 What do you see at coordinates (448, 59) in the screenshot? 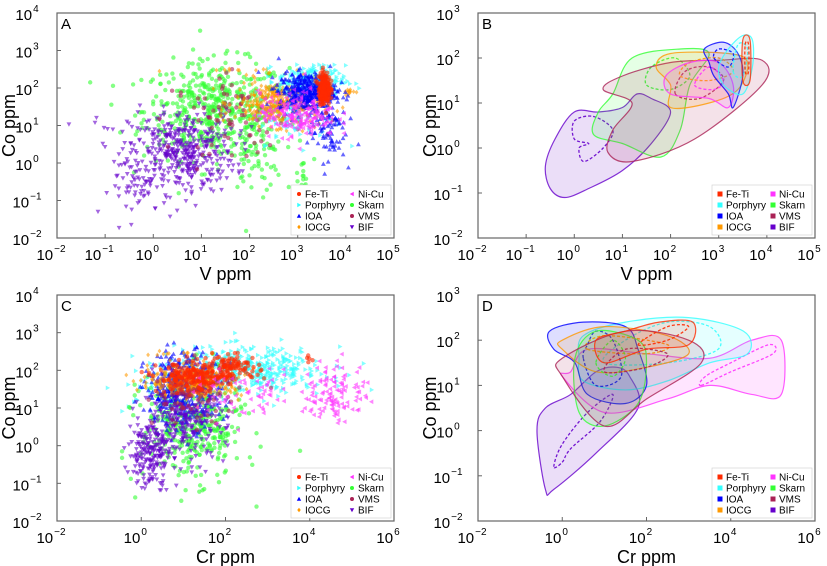
I see `y-tick-label: 10²` at bounding box center [448, 59].